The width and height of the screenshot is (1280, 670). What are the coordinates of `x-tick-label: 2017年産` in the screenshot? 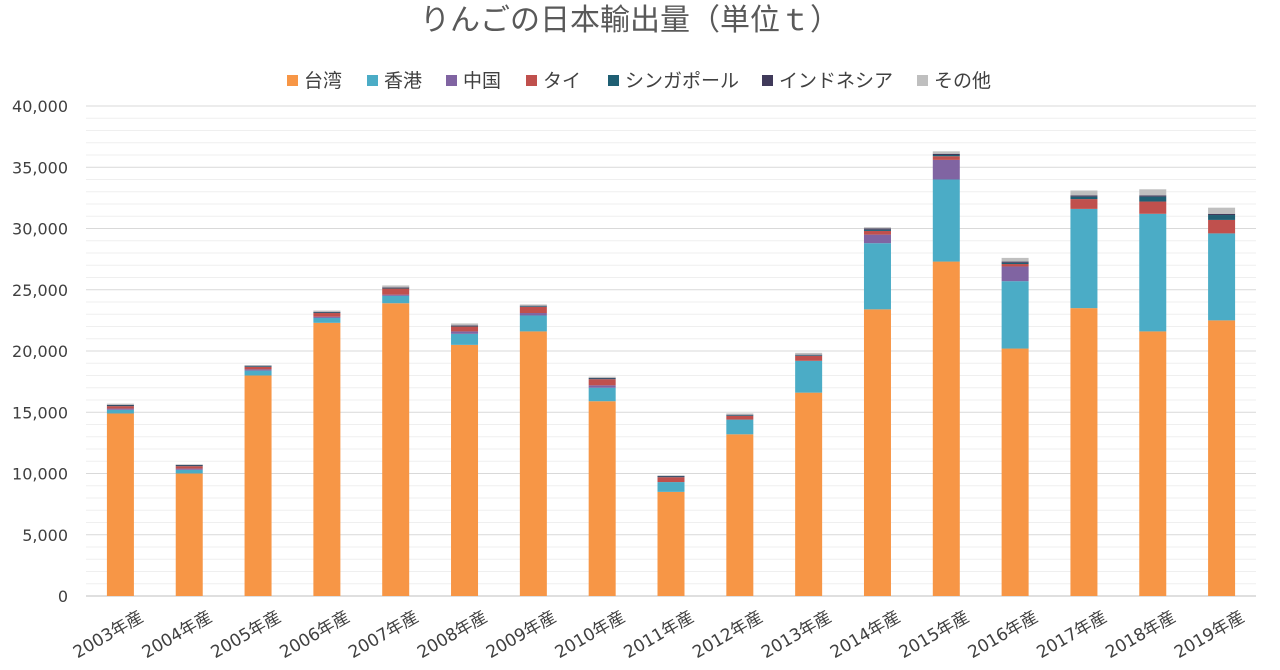 It's located at (1072, 635).